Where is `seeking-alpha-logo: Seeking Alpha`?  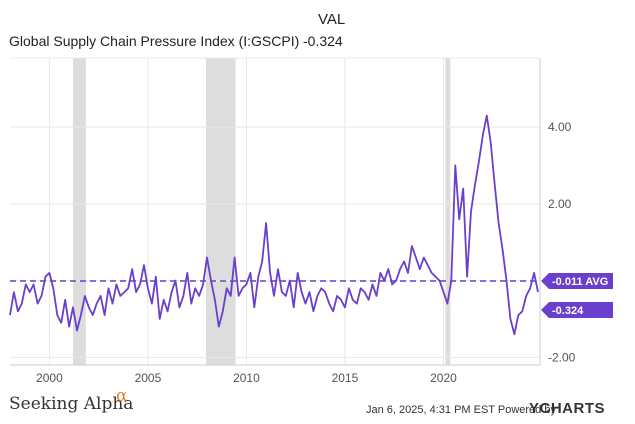
seeking-alpha-logo: Seeking Alpha is located at coordinates (71, 404).